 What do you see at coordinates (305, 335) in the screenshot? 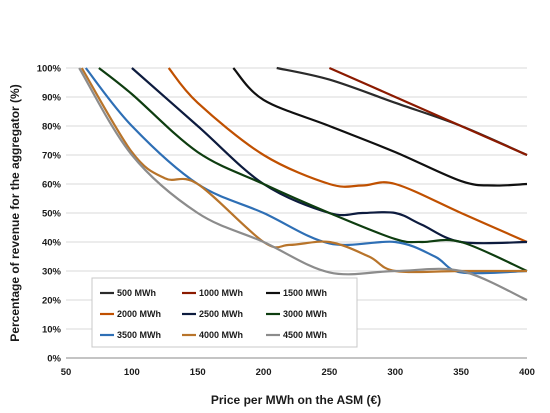
I see `legend-label: 4500 MWh` at bounding box center [305, 335].